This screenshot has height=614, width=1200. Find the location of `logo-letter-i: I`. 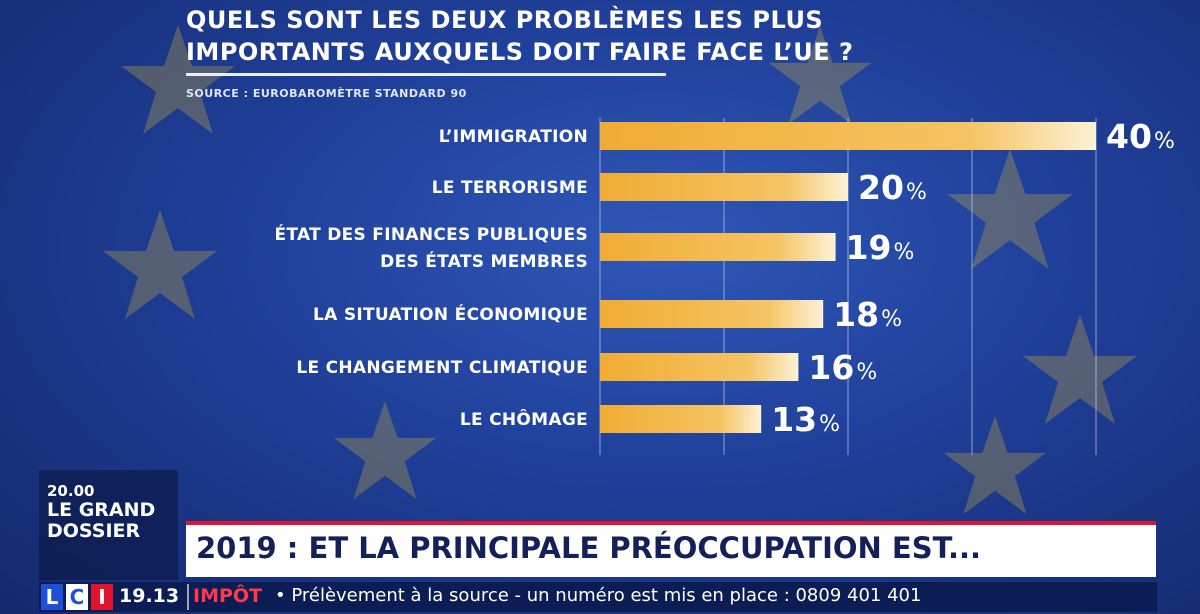

logo-letter-i: I is located at coordinates (102, 597).